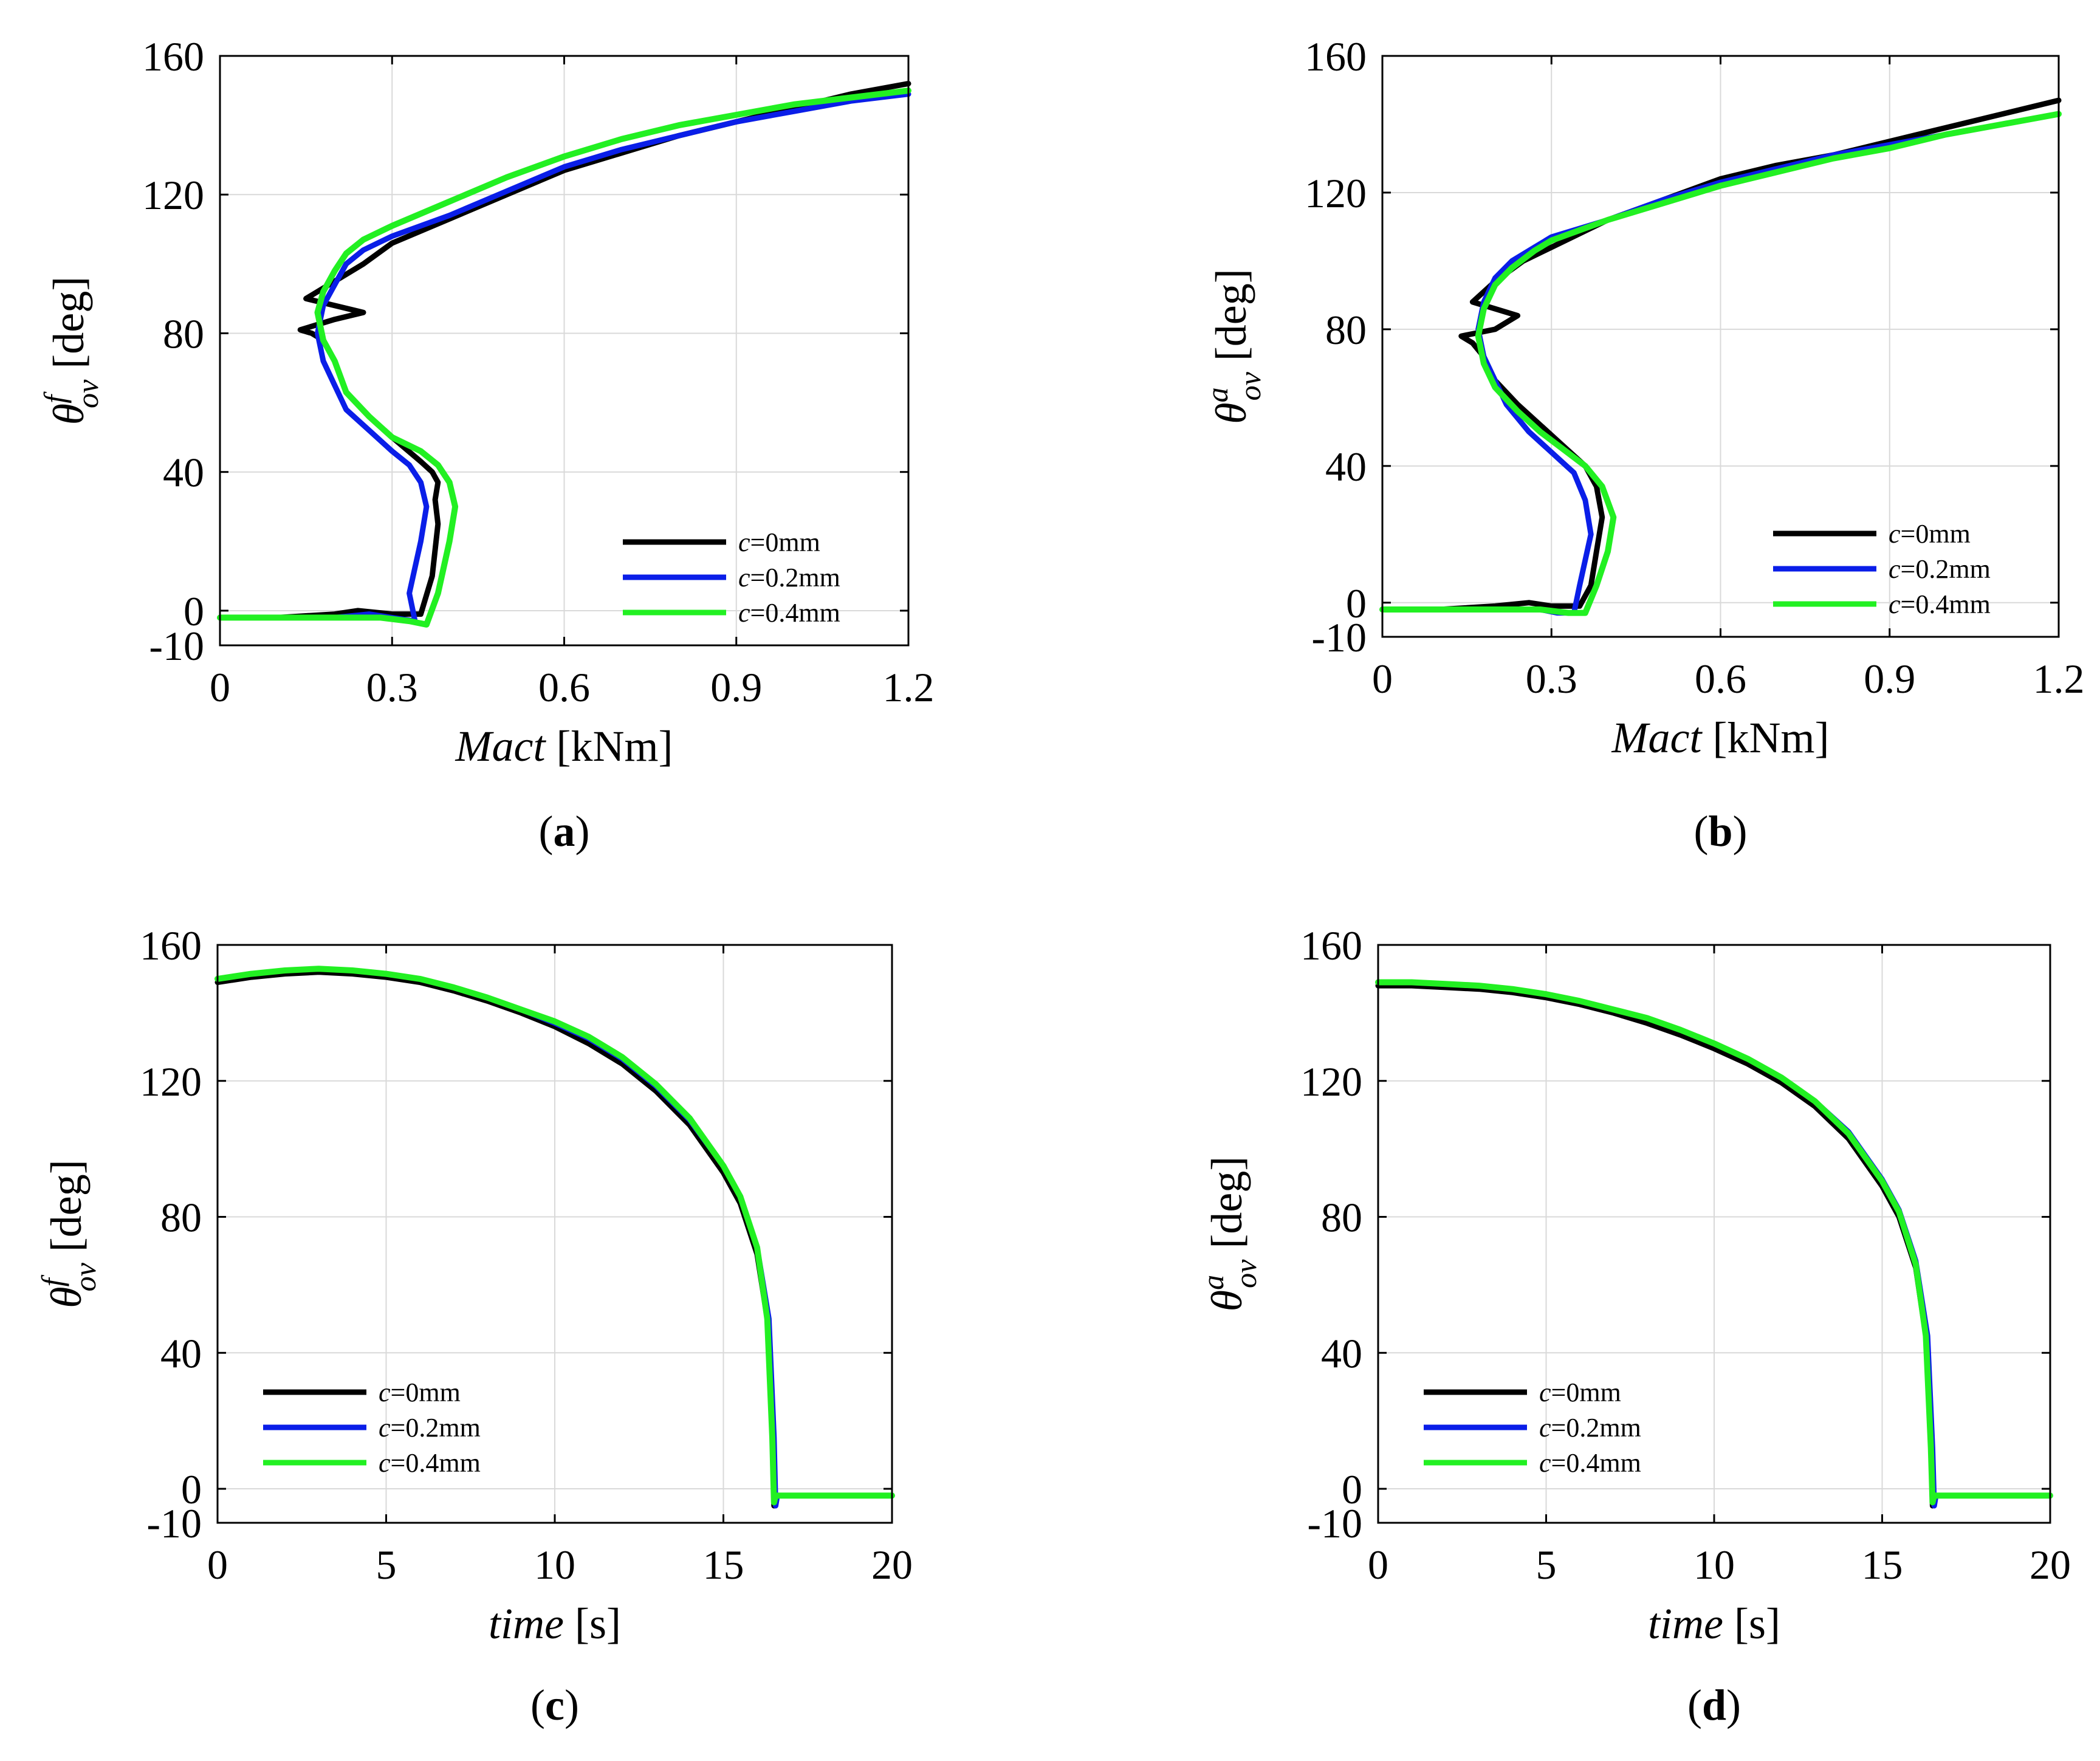 The image size is (2100, 1761). I want to click on panel-caption-letter: b, so click(1720, 832).